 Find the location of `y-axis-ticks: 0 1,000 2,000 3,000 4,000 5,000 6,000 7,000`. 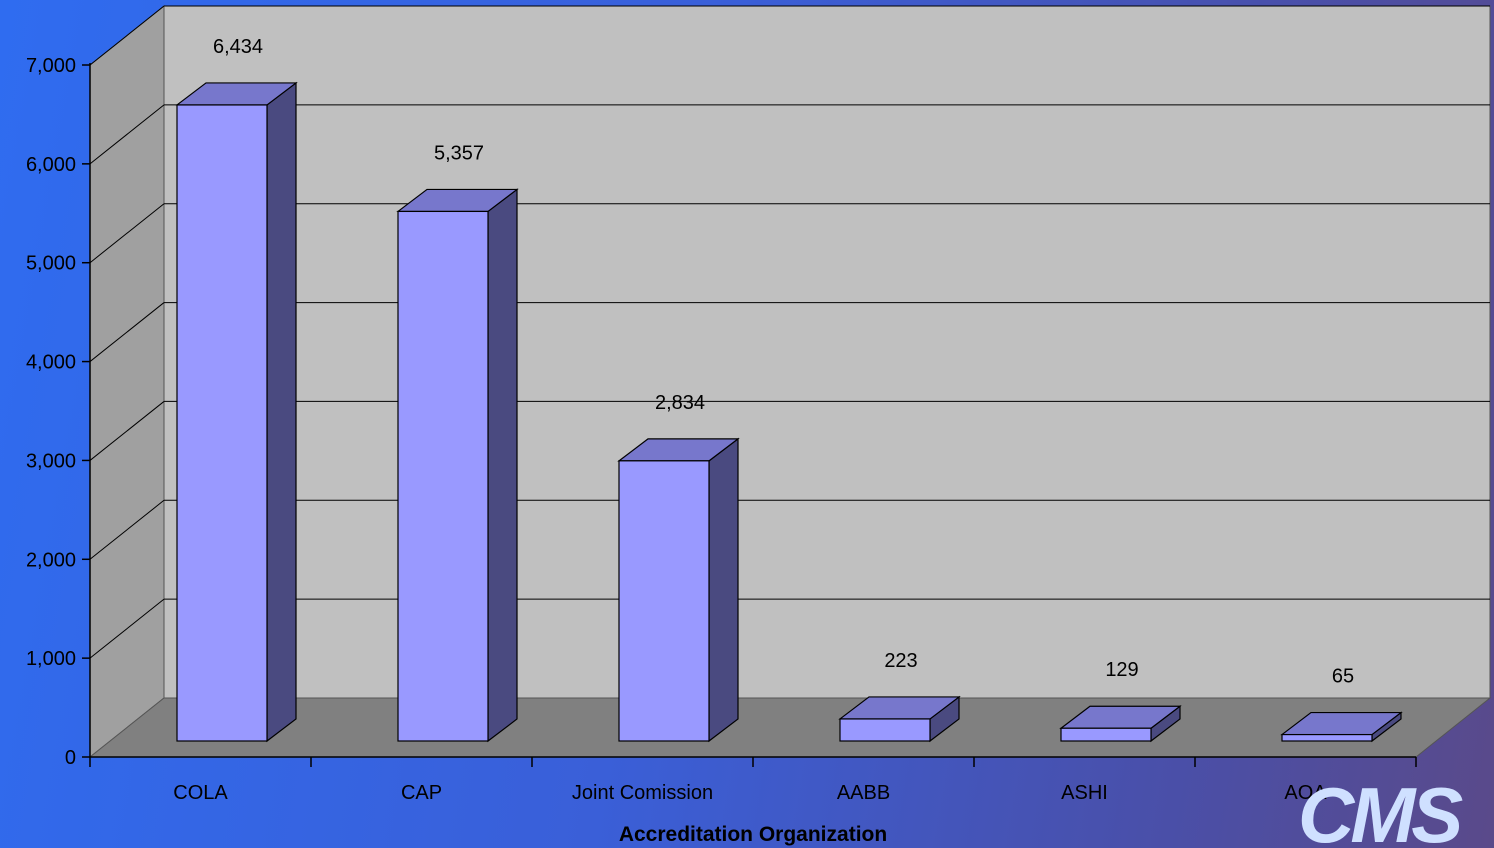

y-axis-ticks: 0 1,000 2,000 3,000 4,000 5,000 6,000 7,000 is located at coordinates (58, 412).